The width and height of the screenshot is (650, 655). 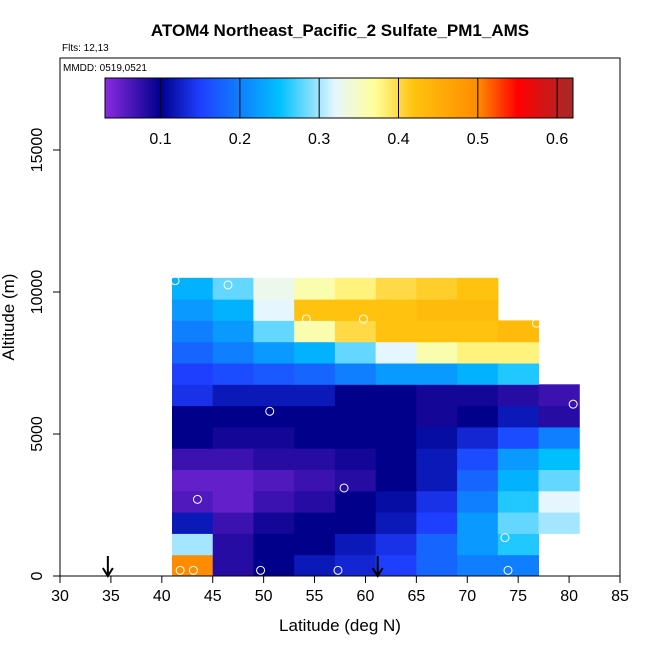 What do you see at coordinates (105, 68) in the screenshot?
I see `dates: MMDD: 0519,0521` at bounding box center [105, 68].